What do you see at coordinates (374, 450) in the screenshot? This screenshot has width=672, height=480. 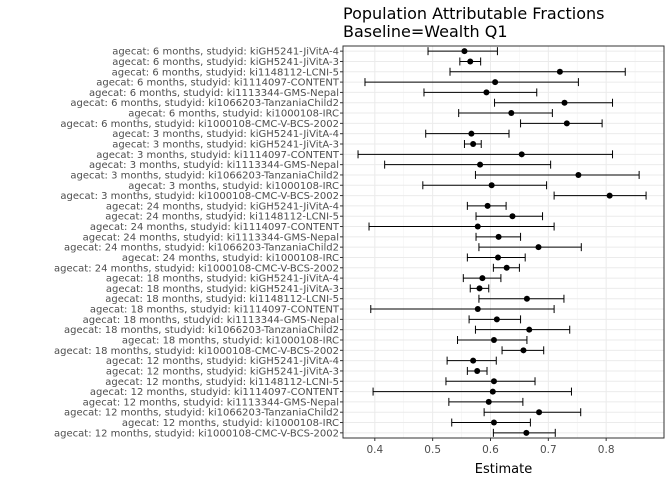 I see `x-tick-label: 0.4` at bounding box center [374, 450].